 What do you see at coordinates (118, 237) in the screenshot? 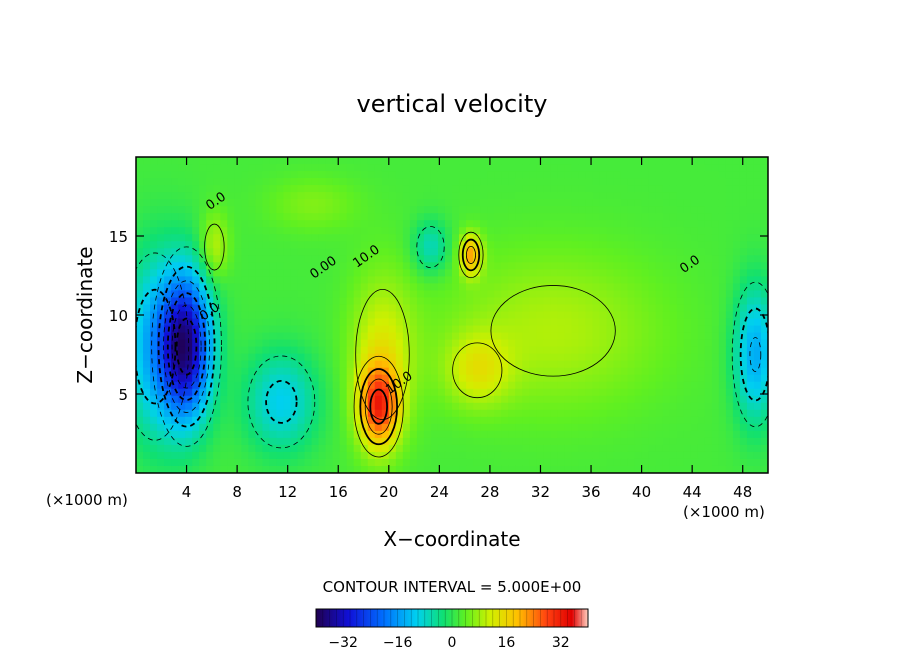
I see `y-tick-label: 15` at bounding box center [118, 237].